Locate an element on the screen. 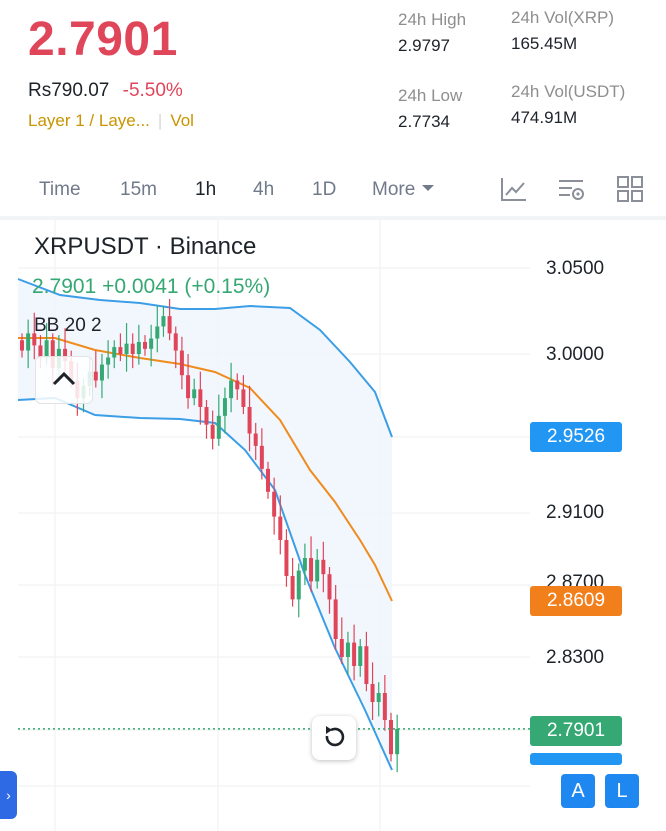 The image size is (666, 831). axis-label: 2.8300 is located at coordinates (575, 657).